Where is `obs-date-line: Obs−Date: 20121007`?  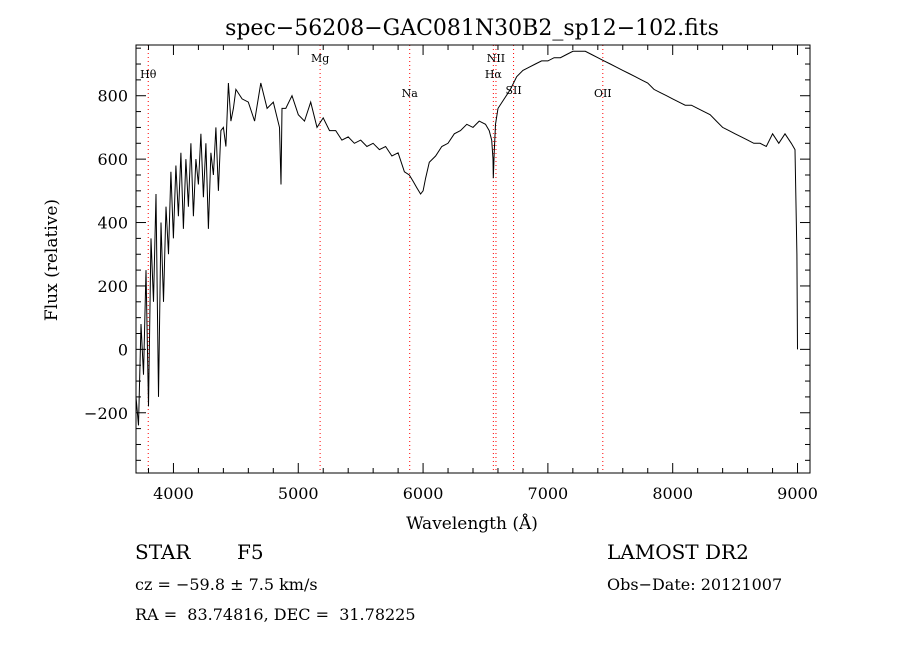 obs-date-line: Obs−Date: 20121007 is located at coordinates (695, 584).